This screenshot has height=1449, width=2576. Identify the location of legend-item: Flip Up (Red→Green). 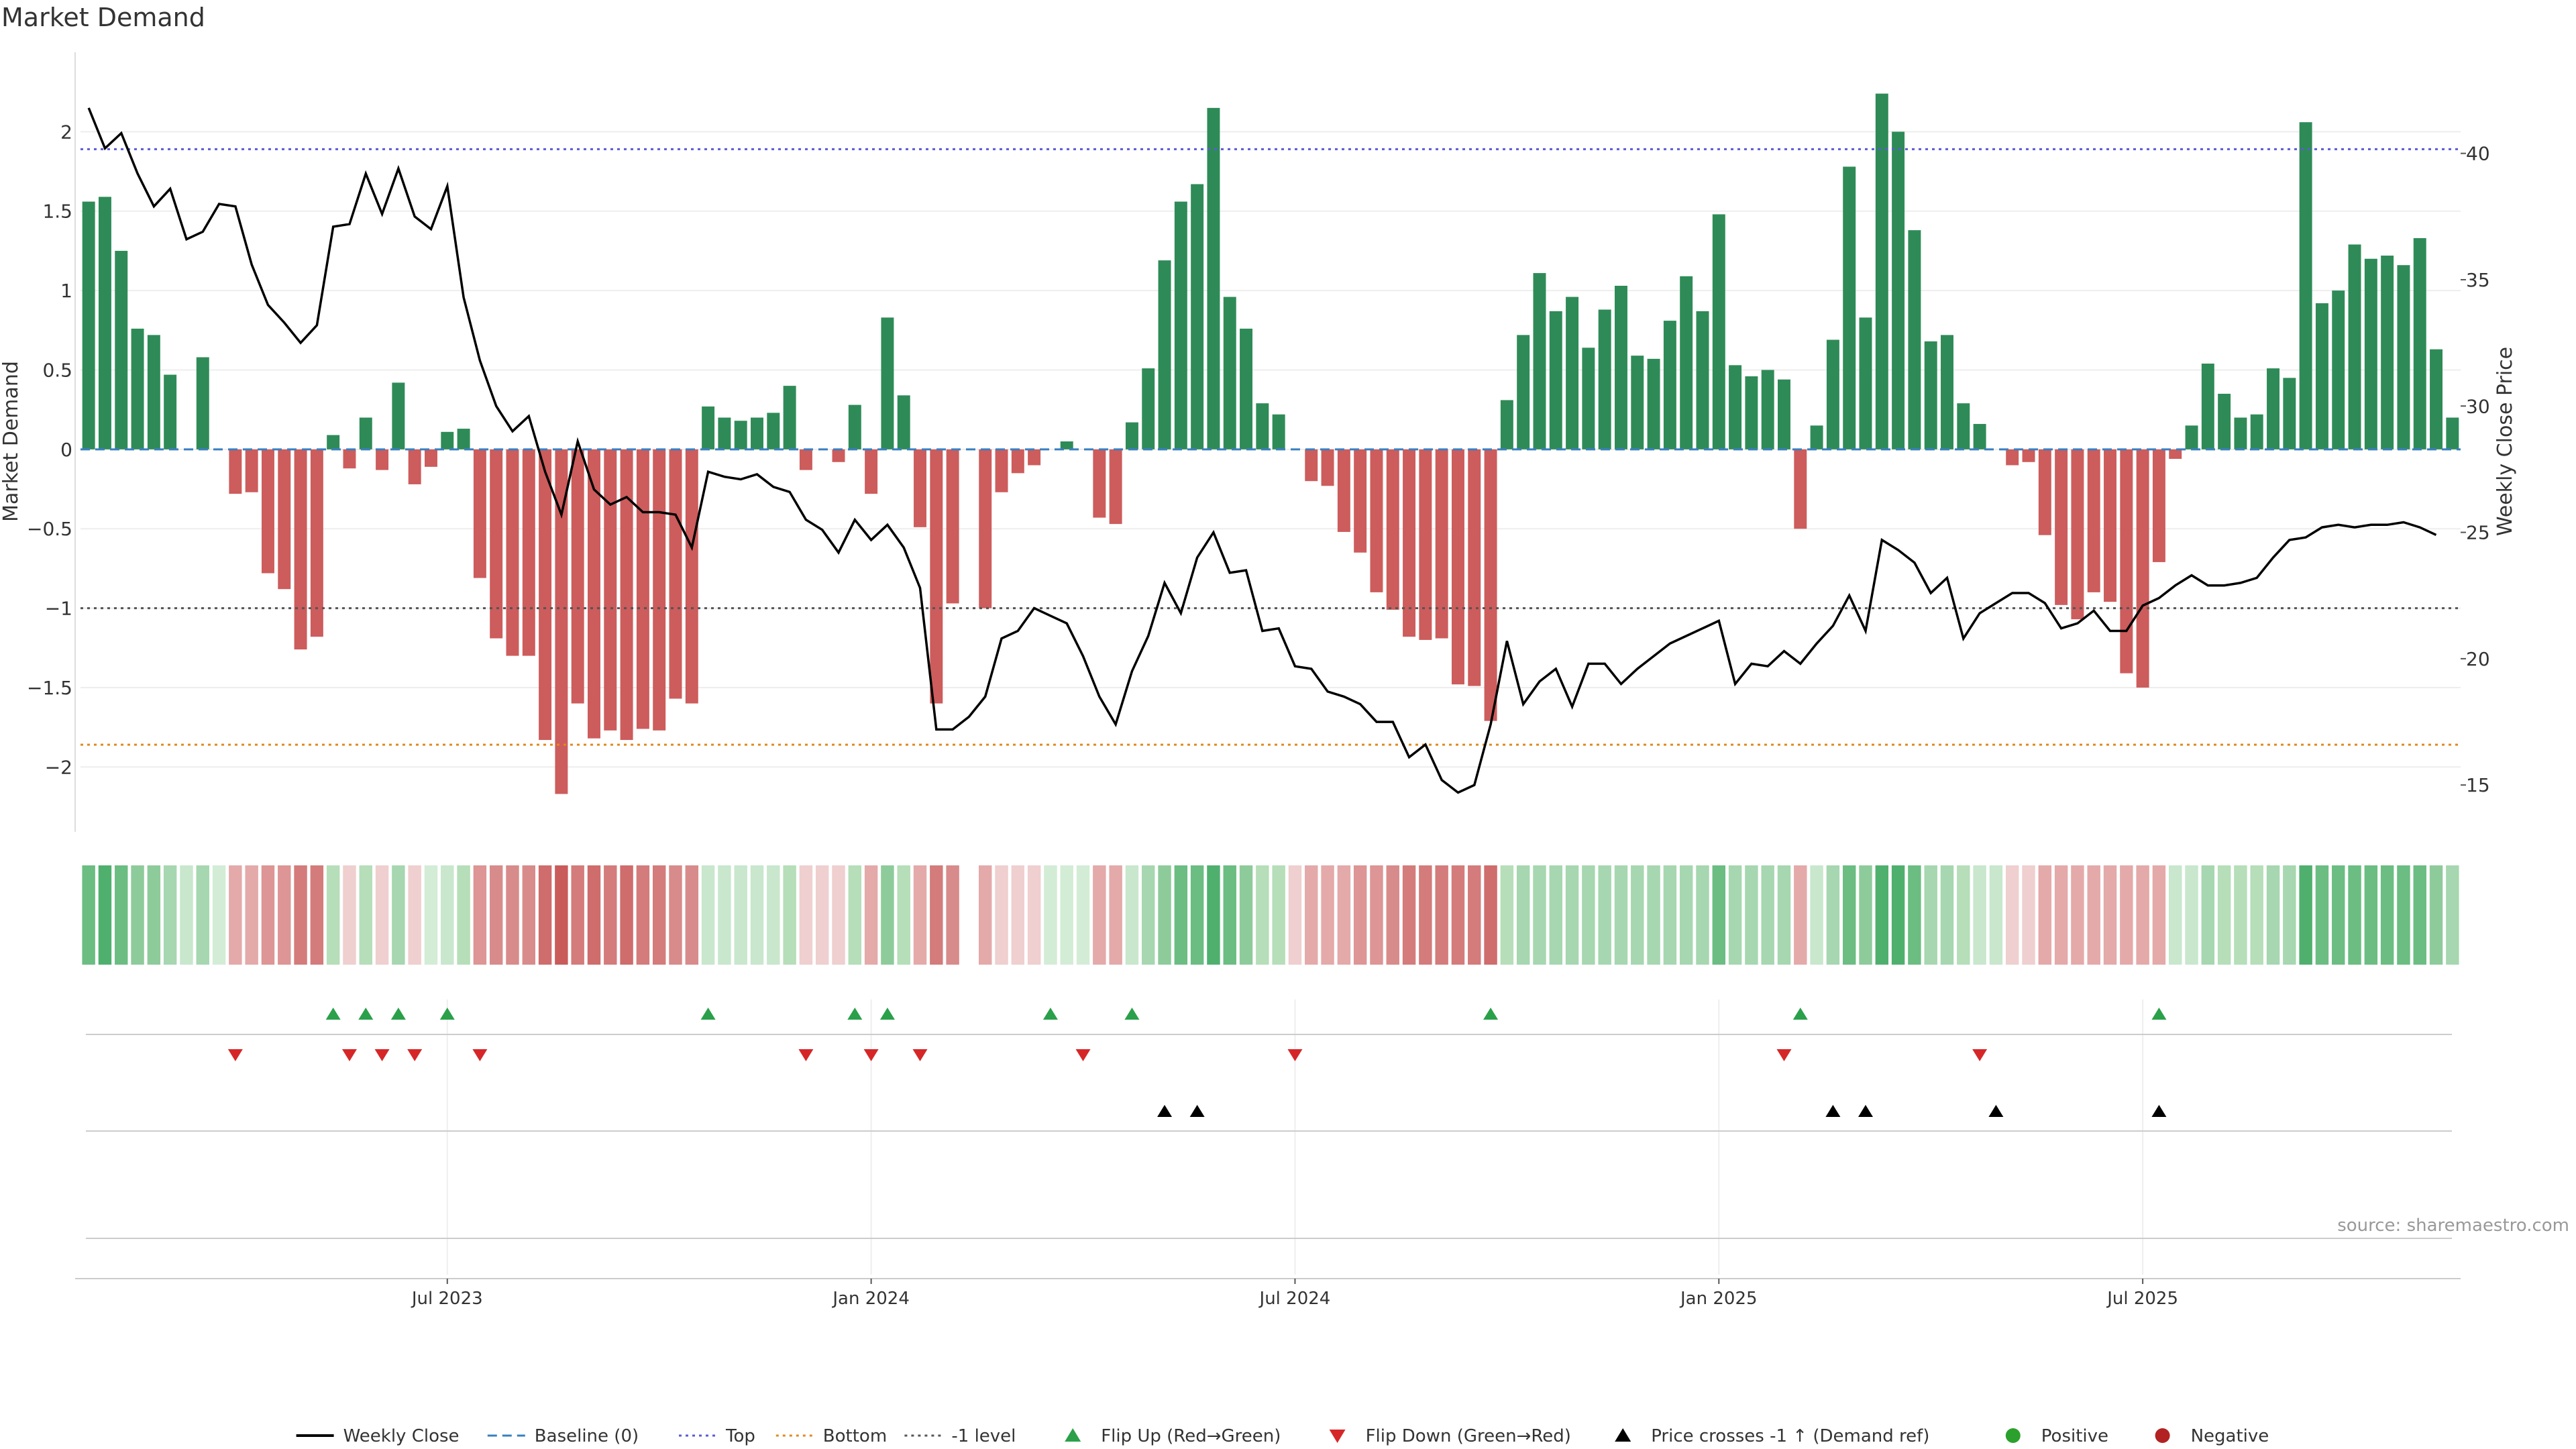
(1173, 1436).